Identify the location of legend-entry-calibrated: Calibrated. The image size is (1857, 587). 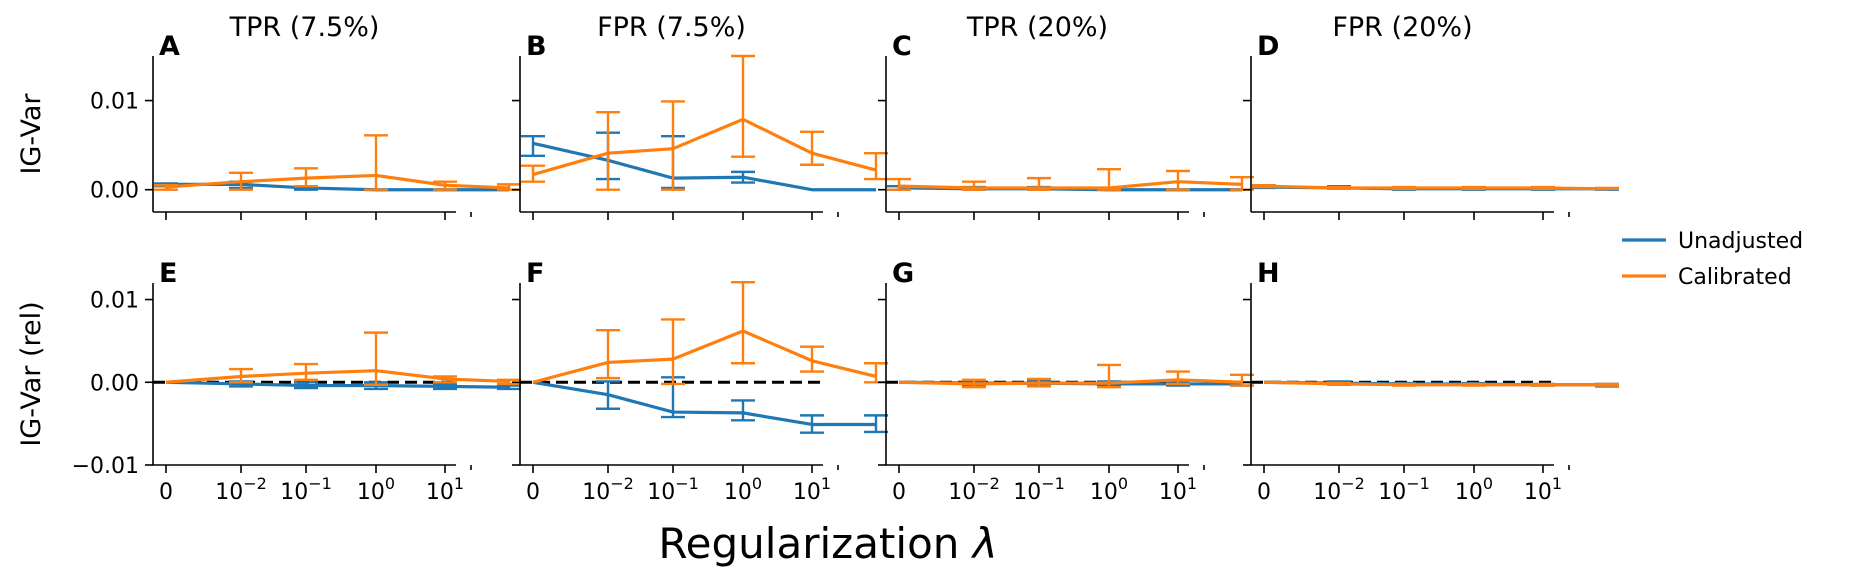
(1707, 277).